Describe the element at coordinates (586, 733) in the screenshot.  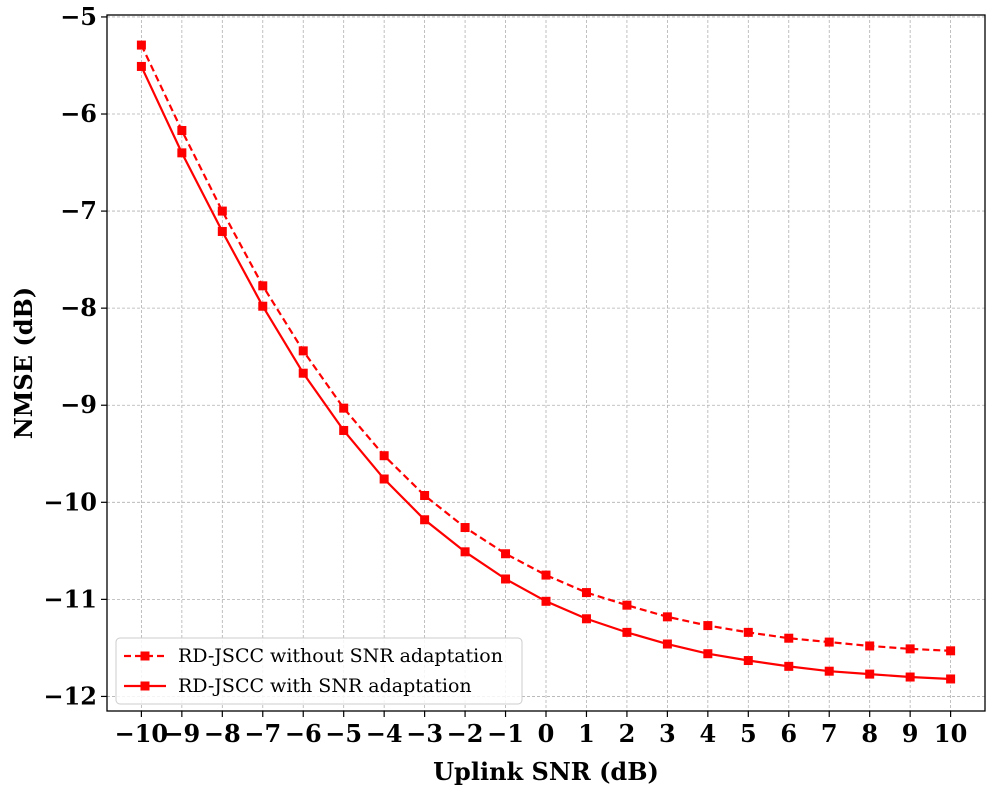
I see `x-tick-label: 1` at that location.